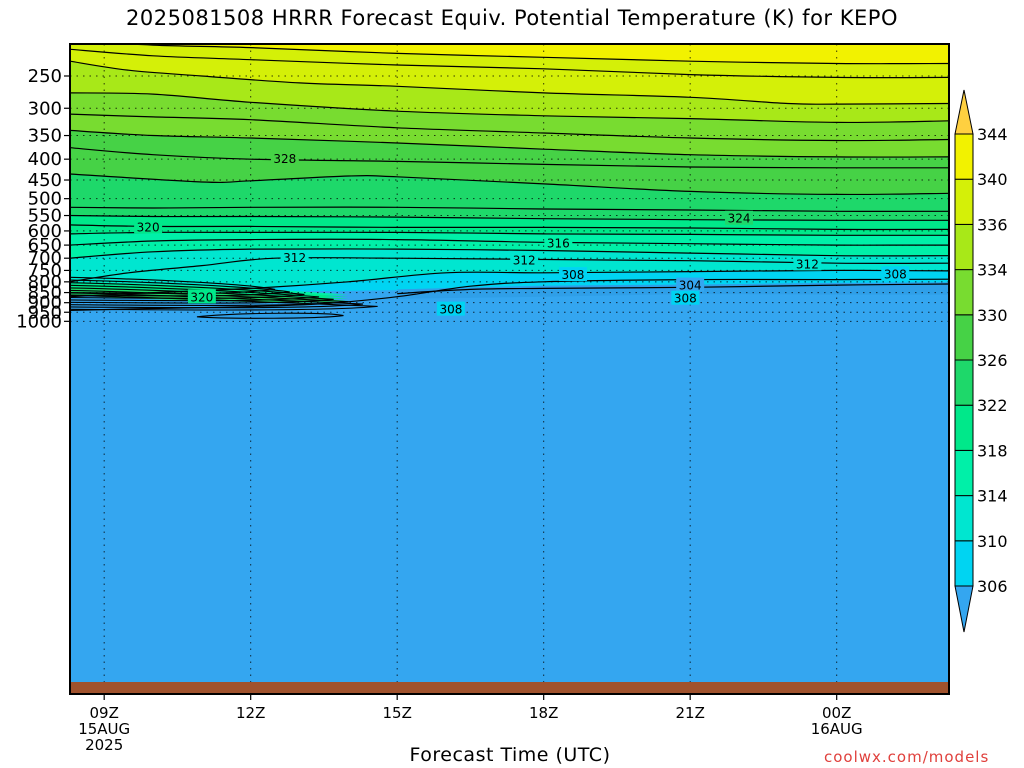 Image resolution: width=1024 pixels, height=768 pixels. What do you see at coordinates (45, 293) in the screenshot?
I see `y-tick-label-850: 850` at bounding box center [45, 293].